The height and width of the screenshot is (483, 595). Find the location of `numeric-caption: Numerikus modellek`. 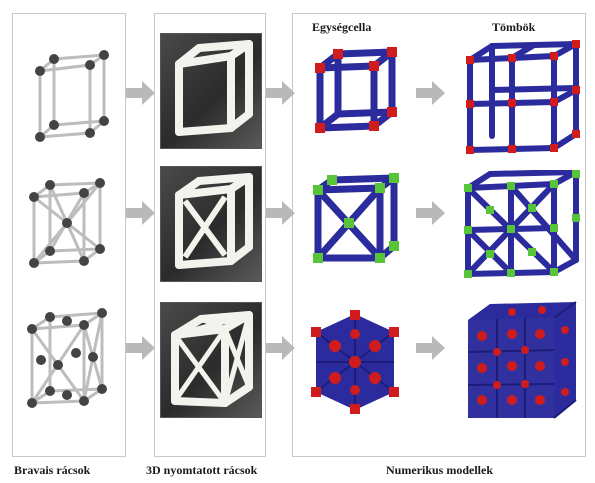

numeric-caption: Numerikus modellek is located at coordinates (440, 470).